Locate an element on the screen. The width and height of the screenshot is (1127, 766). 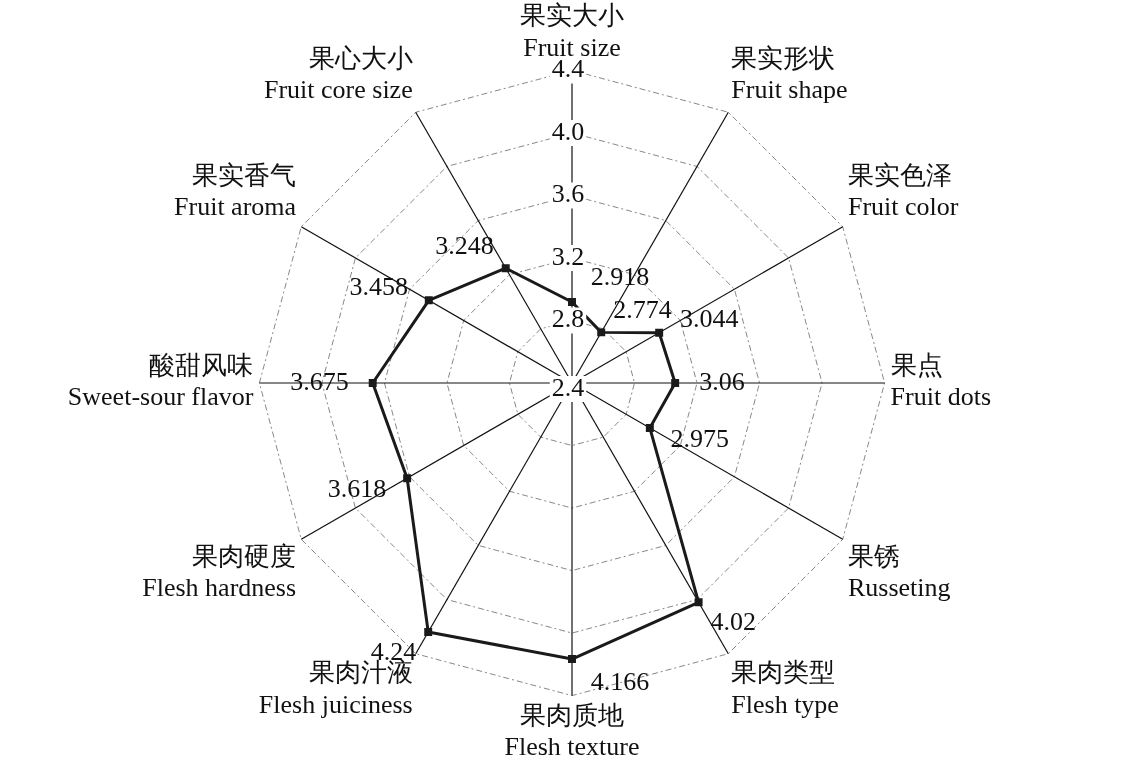
spoke-label: 果肉硬度 Flesh hardness is located at coordinates (219, 571).